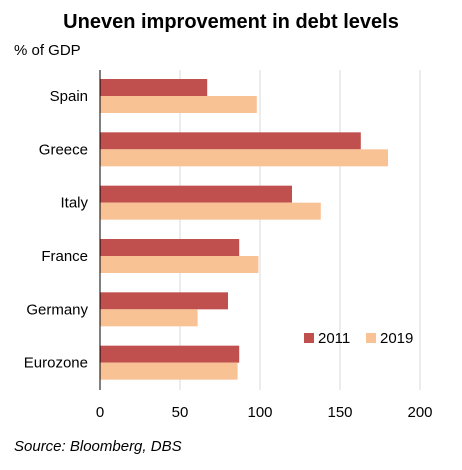 Image resolution: width=462 pixels, height=470 pixels. I want to click on source-note: Source: Bloomberg, DBS, so click(98, 446).